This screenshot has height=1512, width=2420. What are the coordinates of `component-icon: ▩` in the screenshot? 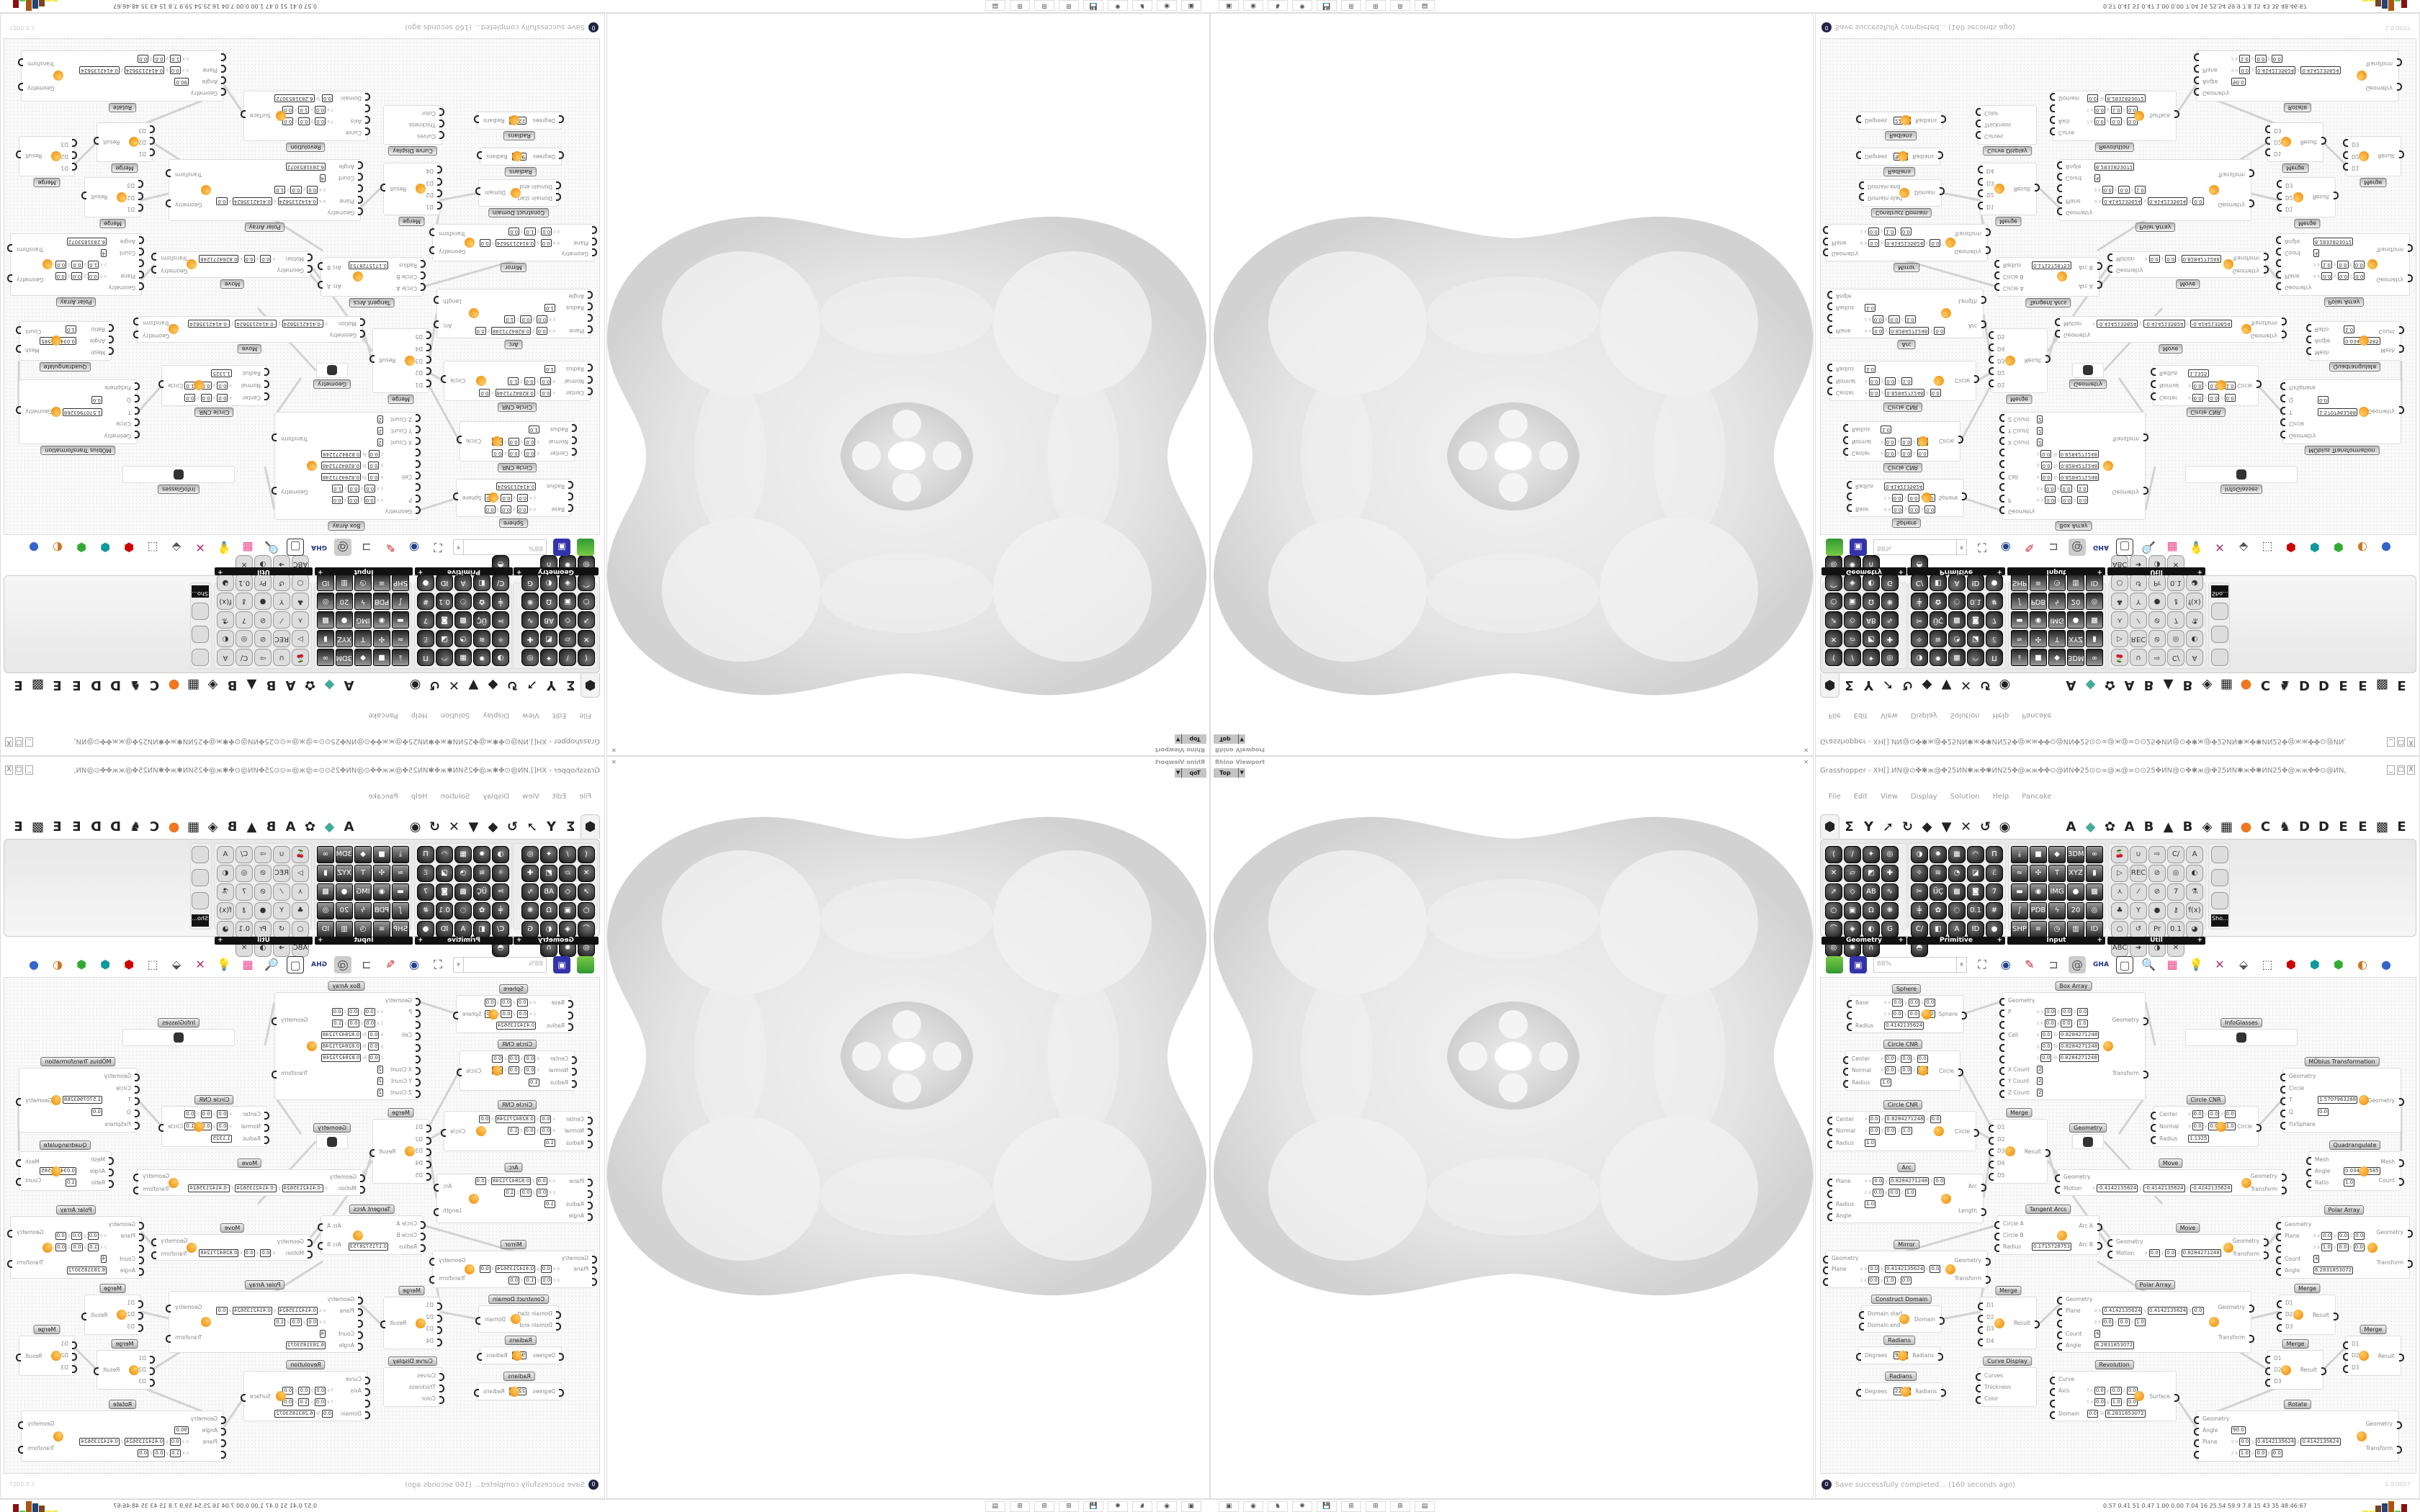 It's located at (325, 620).